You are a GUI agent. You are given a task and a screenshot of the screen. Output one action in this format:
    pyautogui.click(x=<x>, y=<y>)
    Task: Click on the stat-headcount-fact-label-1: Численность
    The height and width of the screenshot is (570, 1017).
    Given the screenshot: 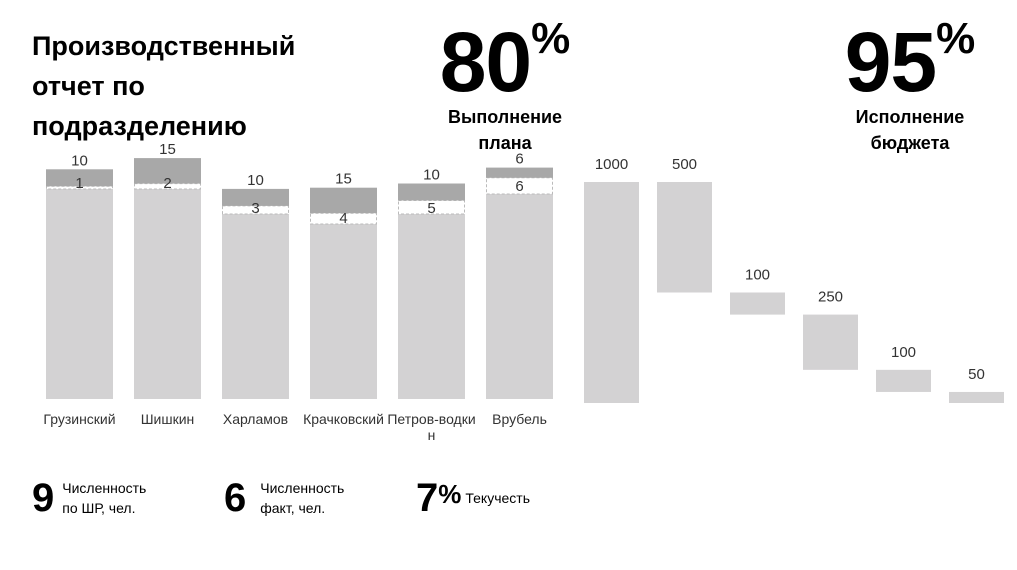 What is the action you would take?
    pyautogui.click(x=302, y=488)
    